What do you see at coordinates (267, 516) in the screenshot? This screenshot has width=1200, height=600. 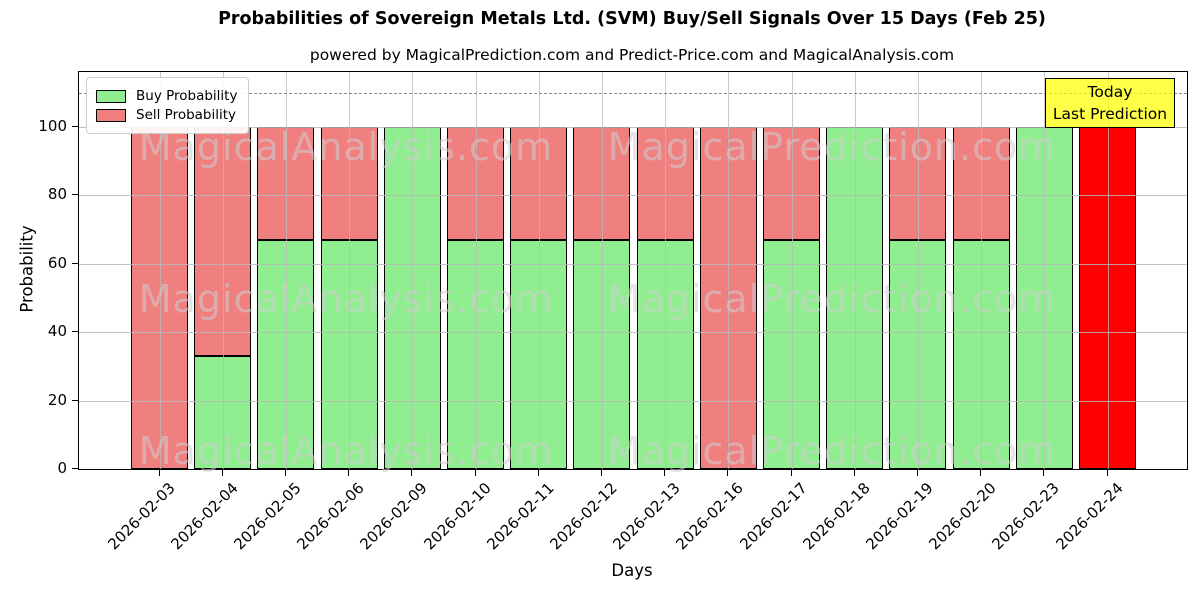 I see `x-tick-label: 2026-02-05` at bounding box center [267, 516].